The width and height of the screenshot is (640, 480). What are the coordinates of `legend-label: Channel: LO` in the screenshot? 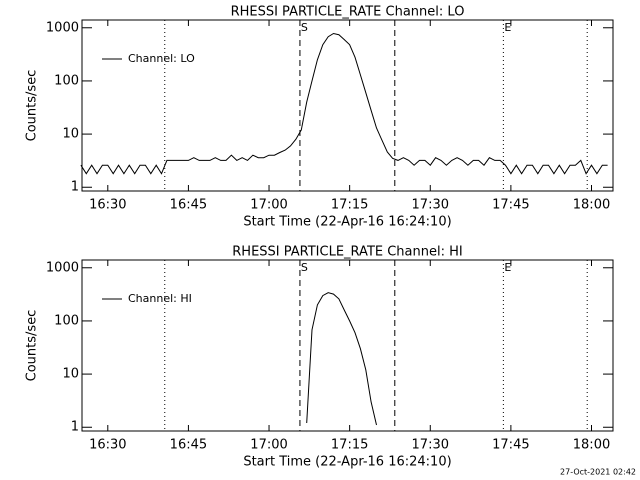 It's located at (161, 58).